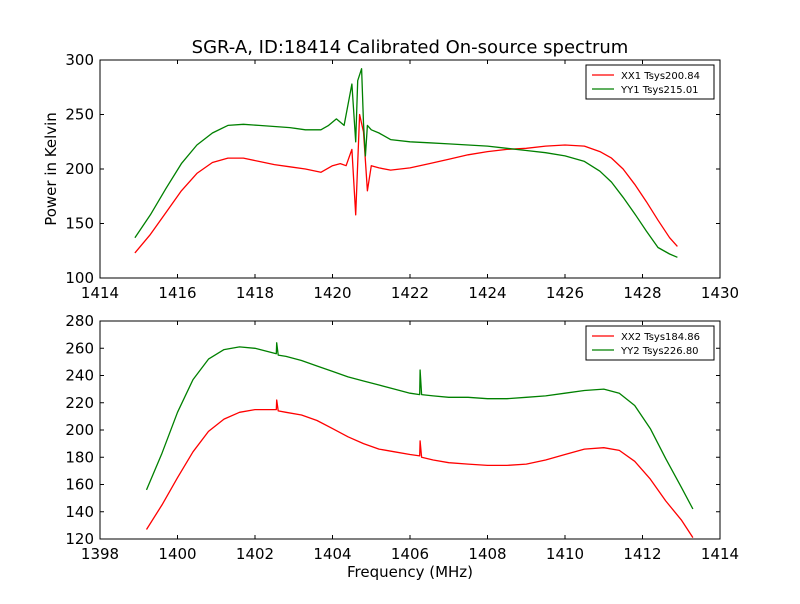 This screenshot has height=604, width=800. I want to click on legend-entry: XX1 Tsys200.84, so click(660, 76).